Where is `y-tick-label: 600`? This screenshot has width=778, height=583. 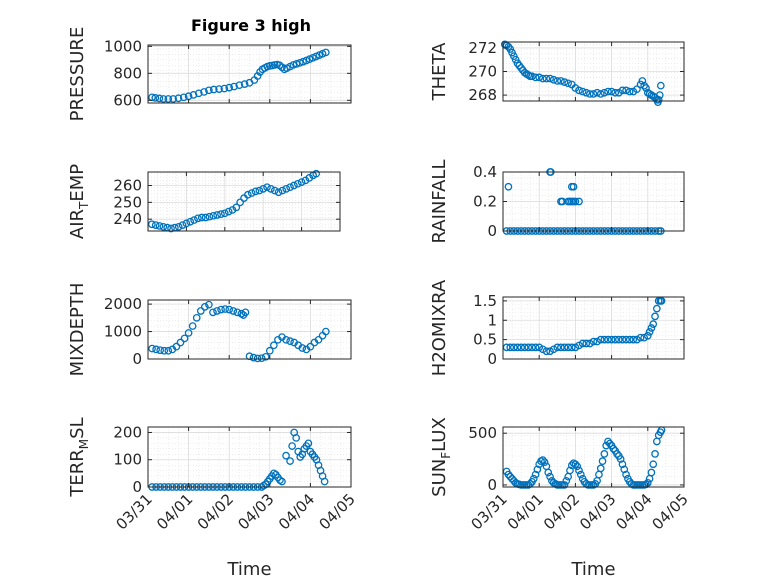
y-tick-label: 600 is located at coordinates (127, 100).